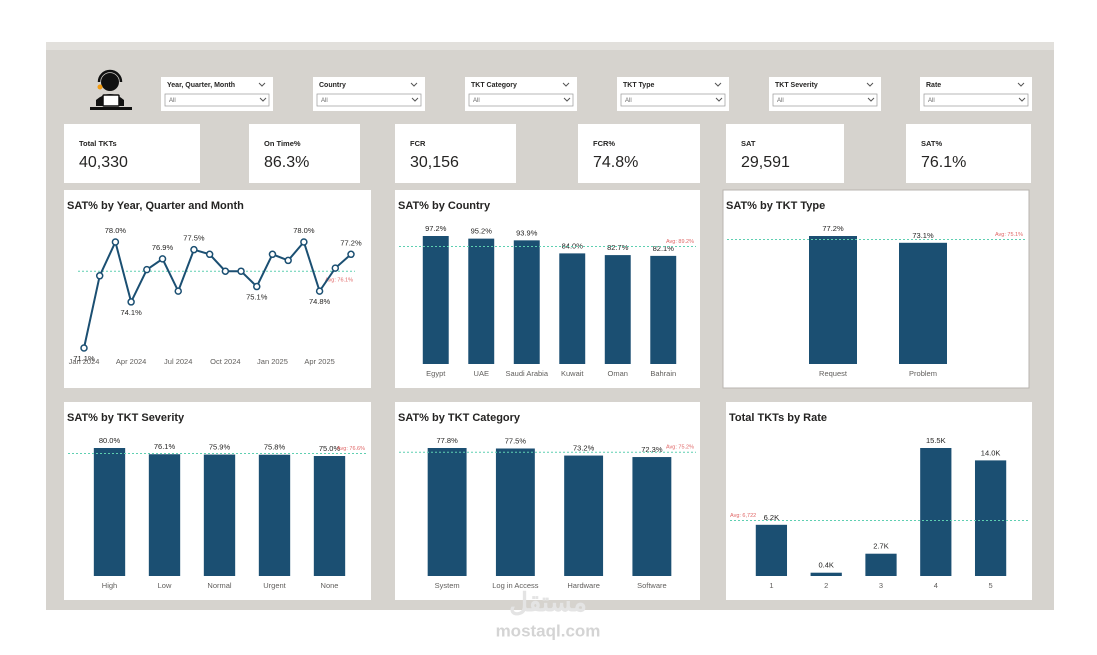  What do you see at coordinates (304, 230) in the screenshot?
I see `data-label: 78.0%` at bounding box center [304, 230].